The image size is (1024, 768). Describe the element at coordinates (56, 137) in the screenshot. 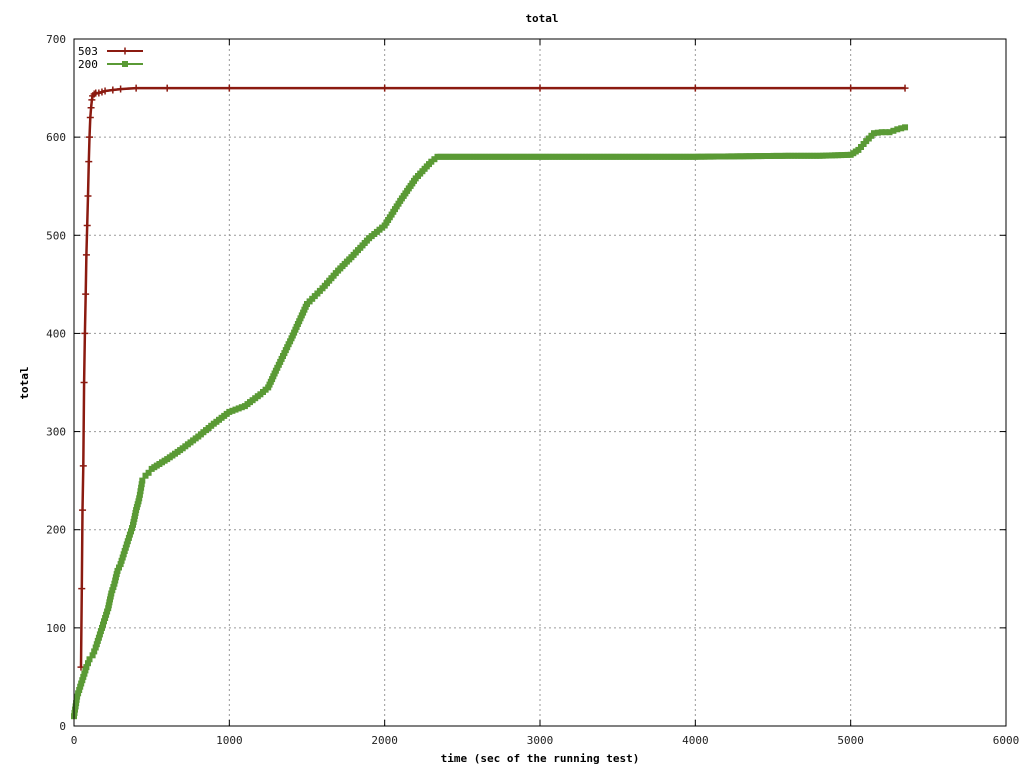

I see `y-tick-label: 600` at that location.